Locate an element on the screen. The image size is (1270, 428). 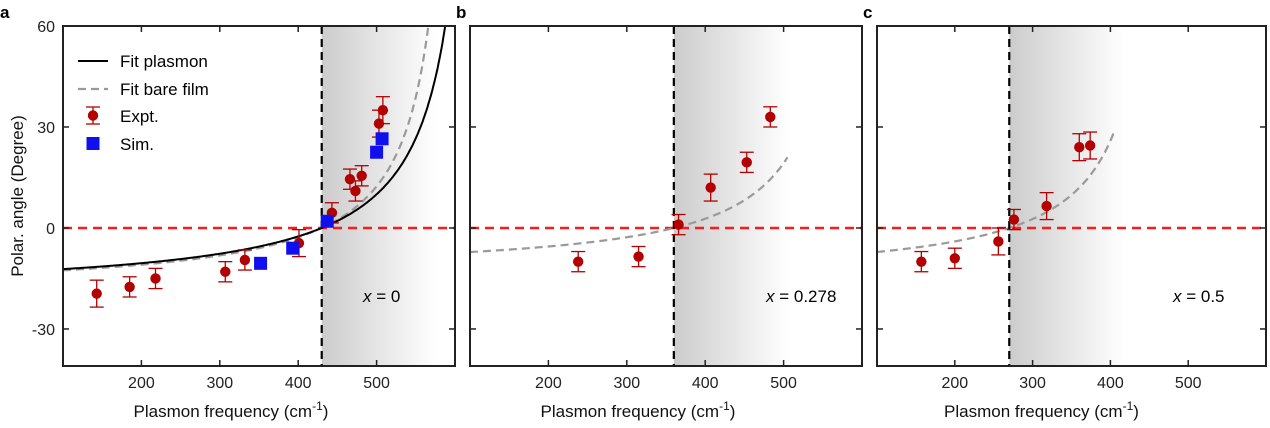
composition-annotation: x = 0.5 is located at coordinates (1198, 296).